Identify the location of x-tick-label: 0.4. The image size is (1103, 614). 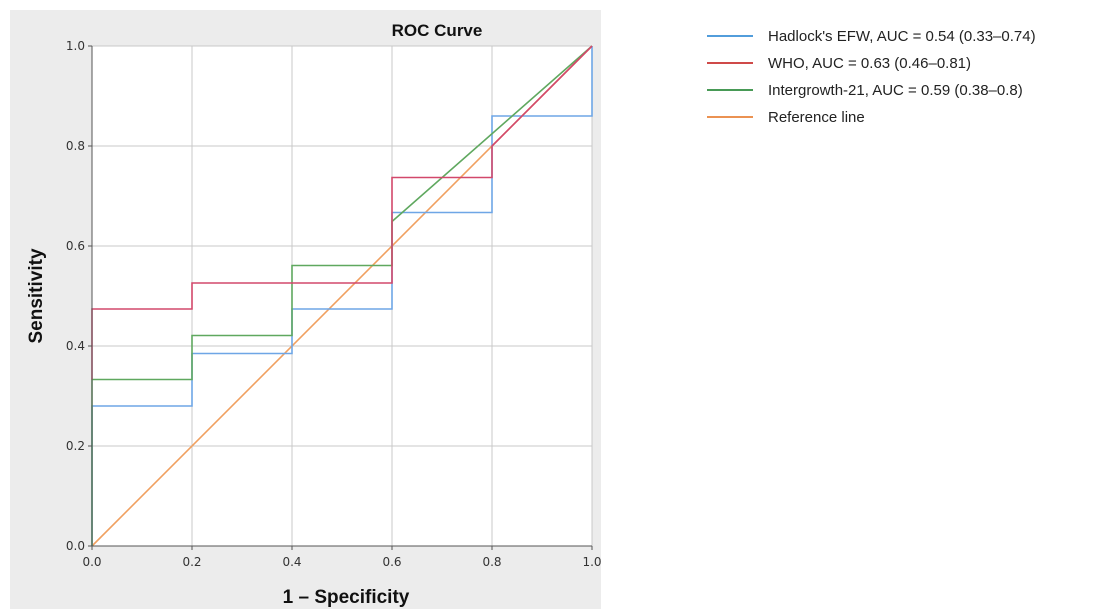
(291, 562).